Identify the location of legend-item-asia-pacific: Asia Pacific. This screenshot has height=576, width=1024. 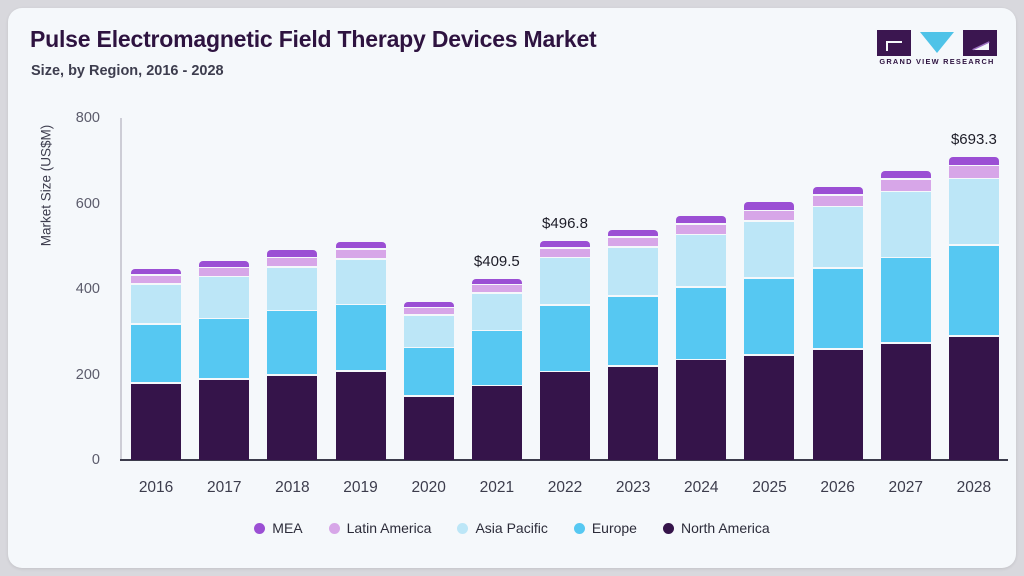
(502, 528).